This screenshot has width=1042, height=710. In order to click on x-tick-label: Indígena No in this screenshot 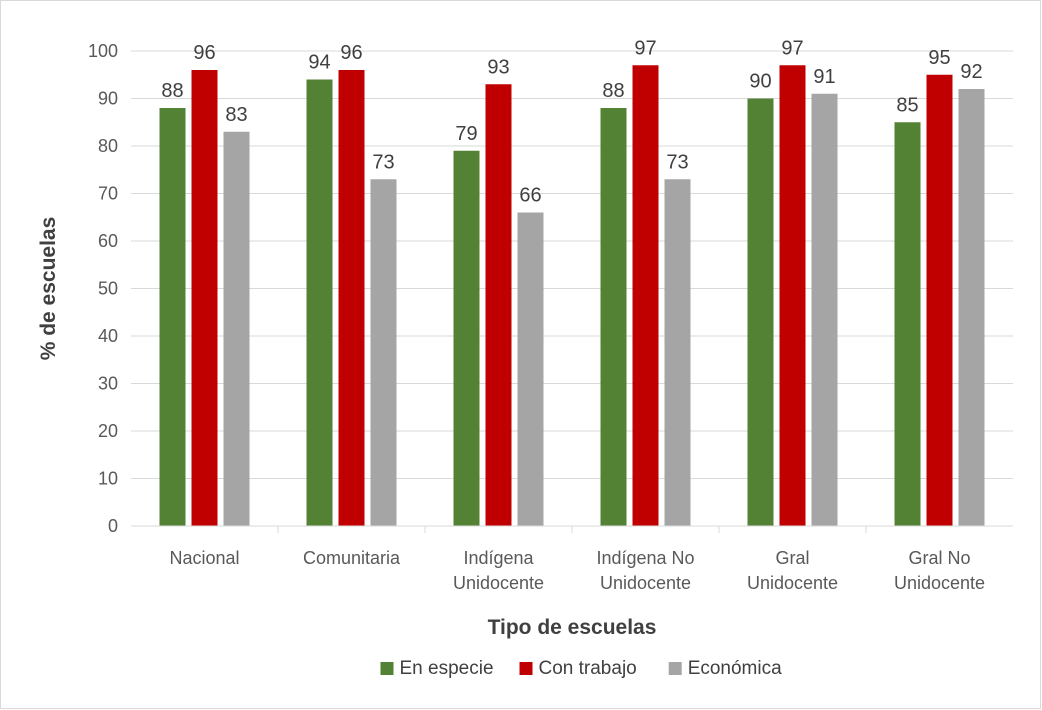, I will do `click(645, 558)`.